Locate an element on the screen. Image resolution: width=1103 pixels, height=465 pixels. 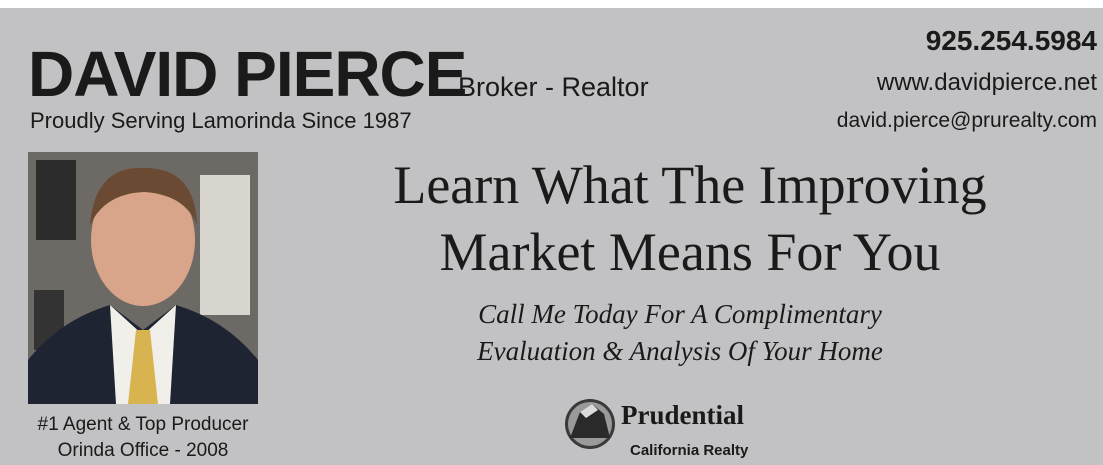
headline: Learn What The Improving is located at coordinates (689, 185).